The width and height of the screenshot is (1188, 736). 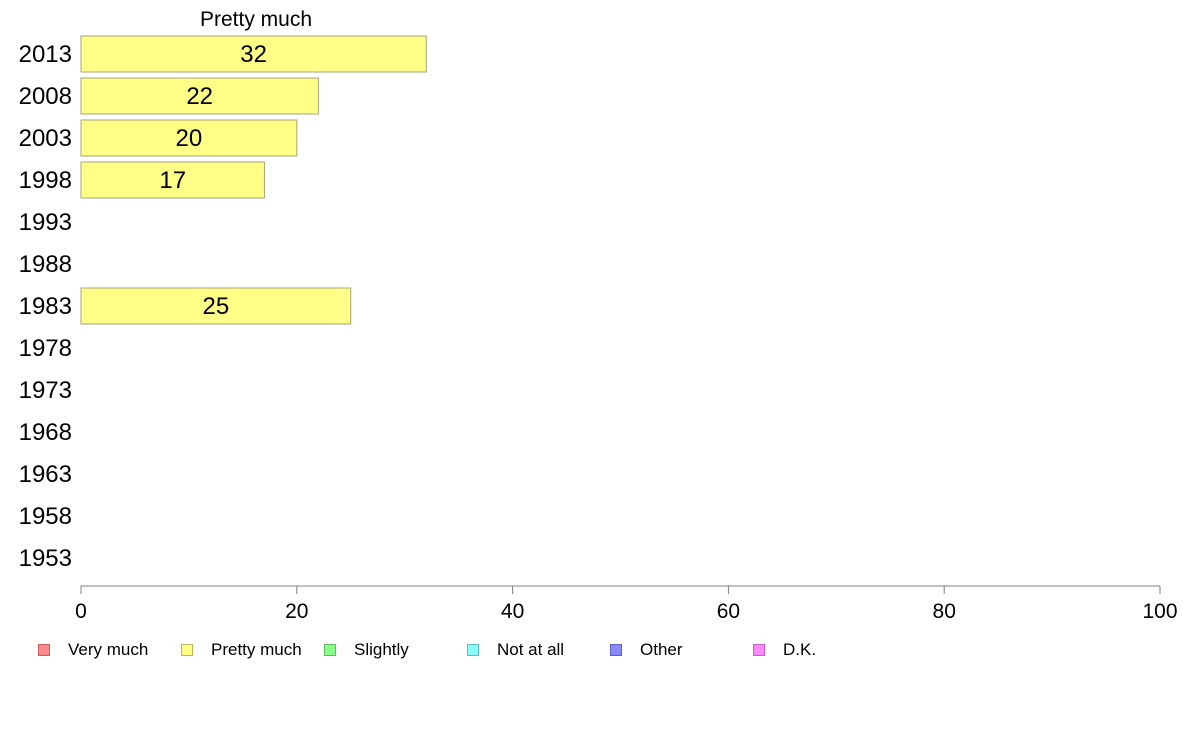 What do you see at coordinates (45, 54) in the screenshot?
I see `y-tick-label-2013: 2013` at bounding box center [45, 54].